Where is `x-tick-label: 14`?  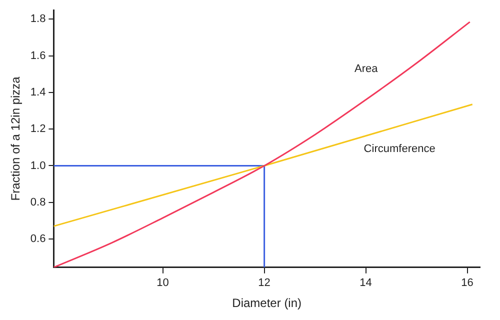 x-tick-label: 14 is located at coordinates (366, 283).